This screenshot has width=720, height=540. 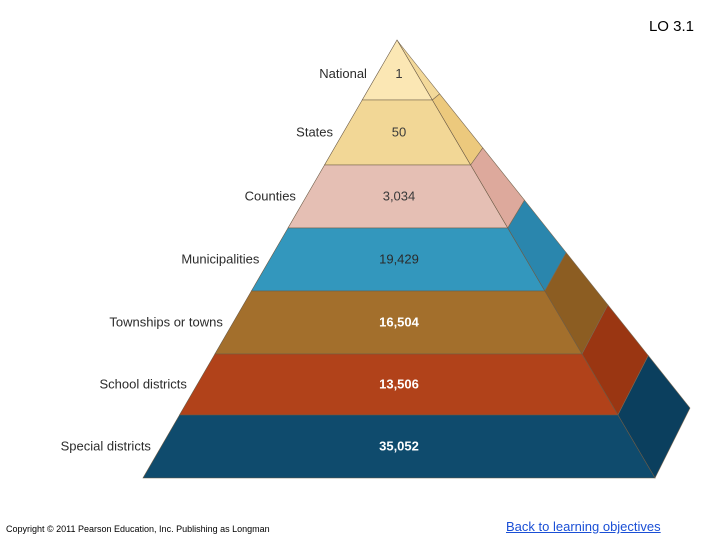 I want to click on level-label-states: States, so click(x=314, y=132).